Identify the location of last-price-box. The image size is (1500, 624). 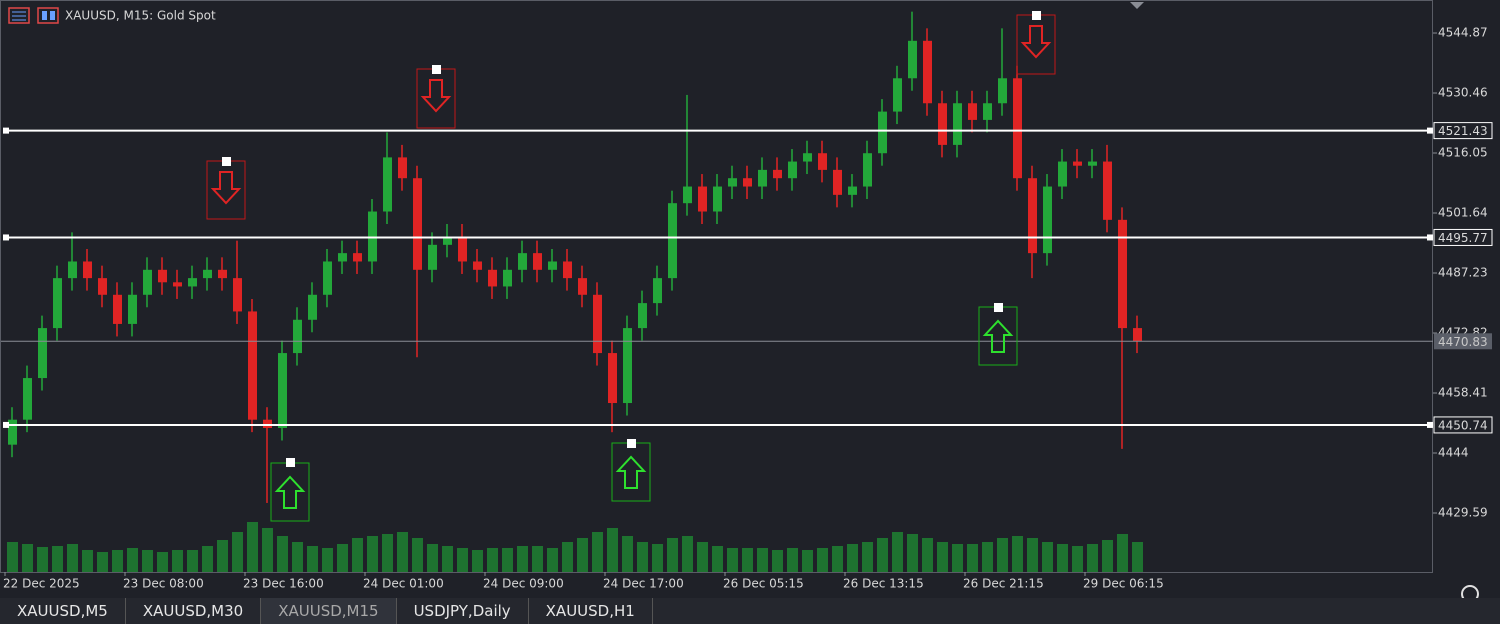
(1463, 341).